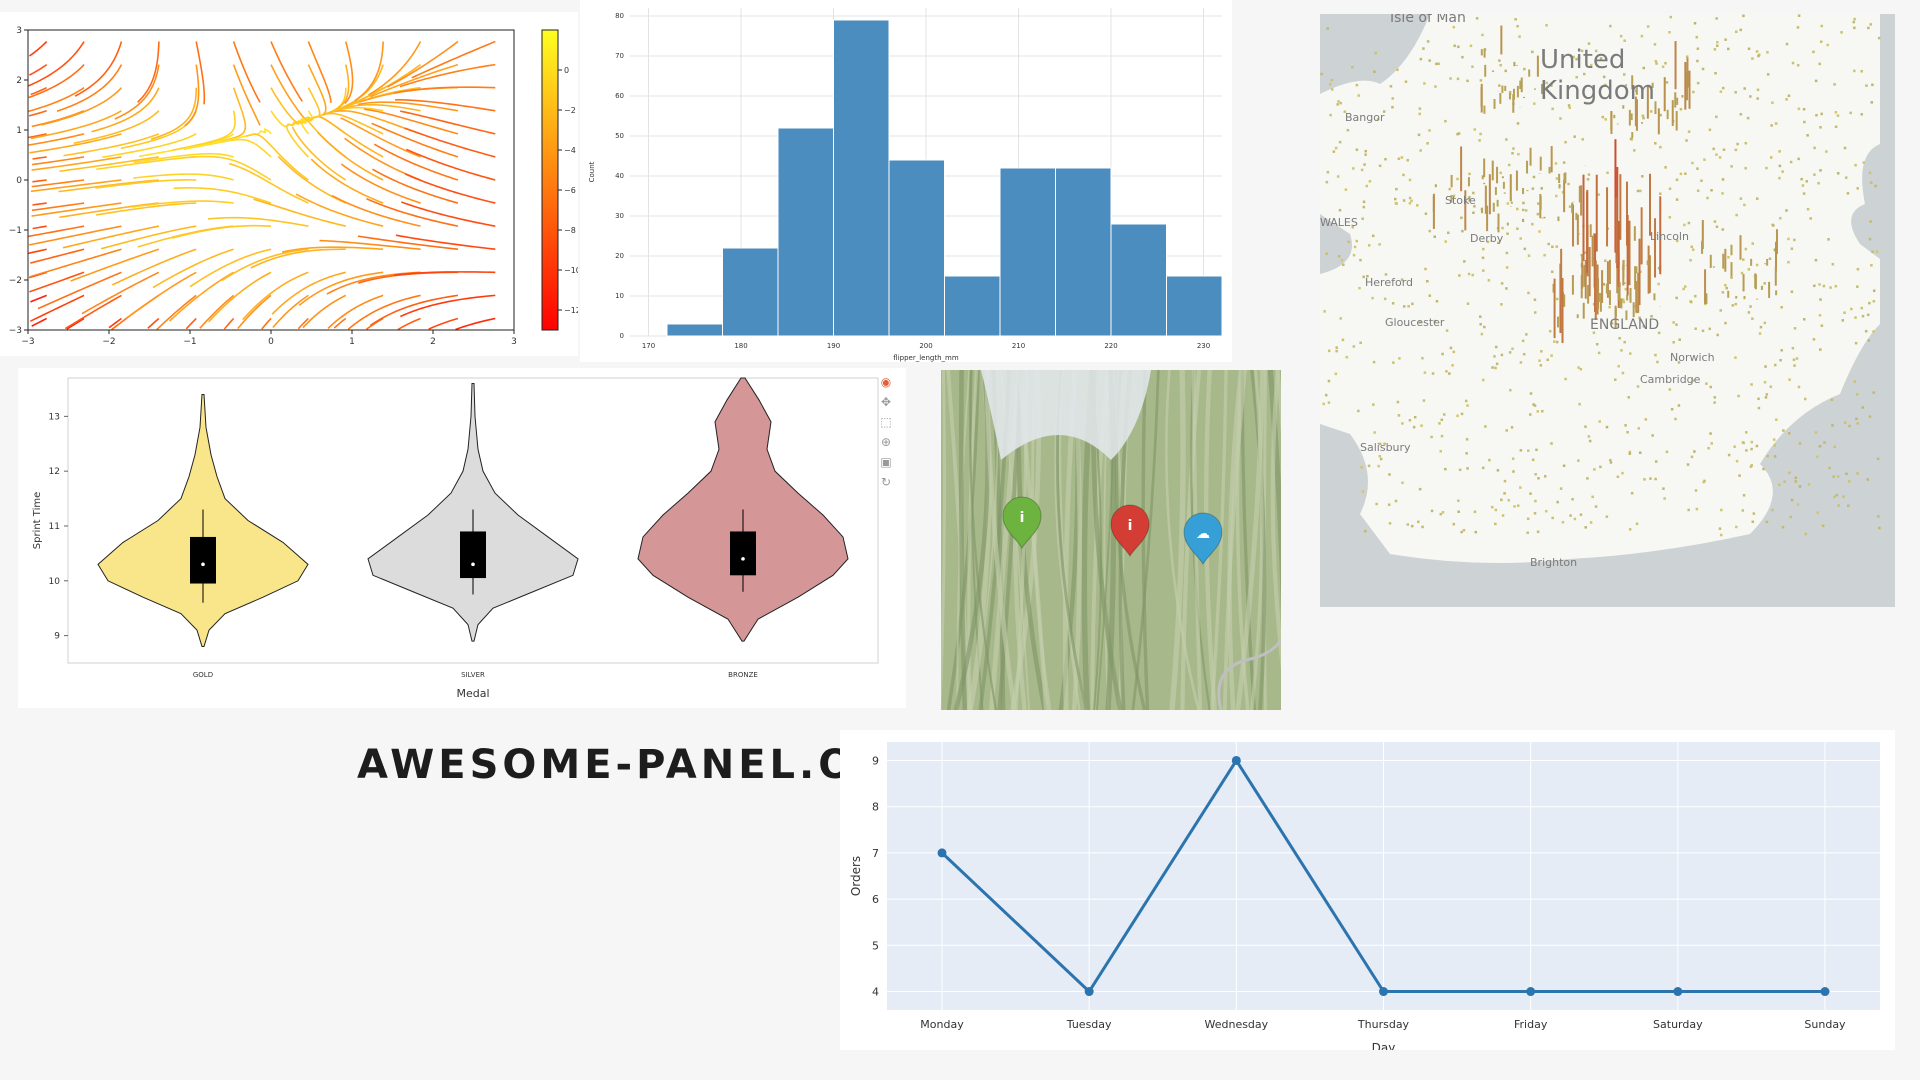 This screenshot has height=1080, width=1920. What do you see at coordinates (944, 540) in the screenshot?
I see `ridge` at bounding box center [944, 540].